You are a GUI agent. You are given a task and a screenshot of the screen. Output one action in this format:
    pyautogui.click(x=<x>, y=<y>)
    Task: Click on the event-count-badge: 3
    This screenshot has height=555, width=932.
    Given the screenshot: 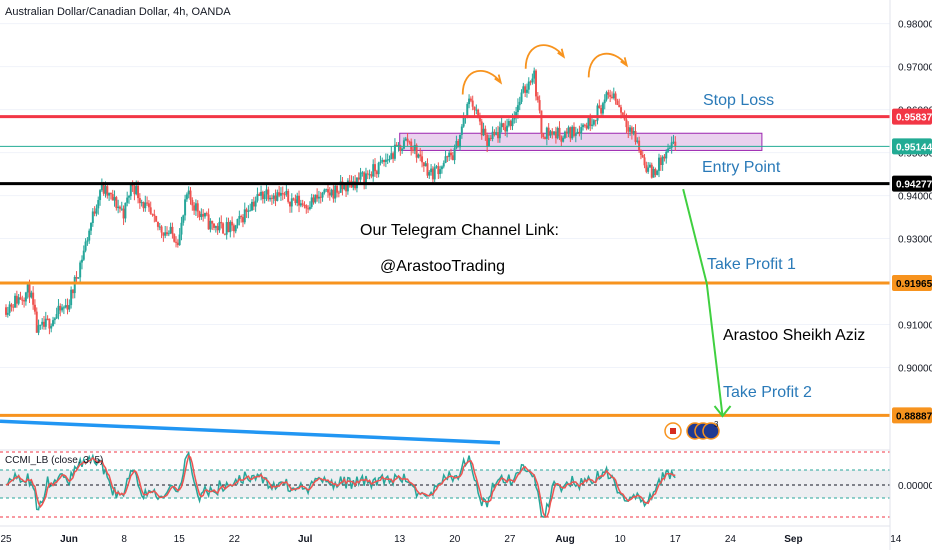 What is the action you would take?
    pyautogui.click(x=716, y=424)
    